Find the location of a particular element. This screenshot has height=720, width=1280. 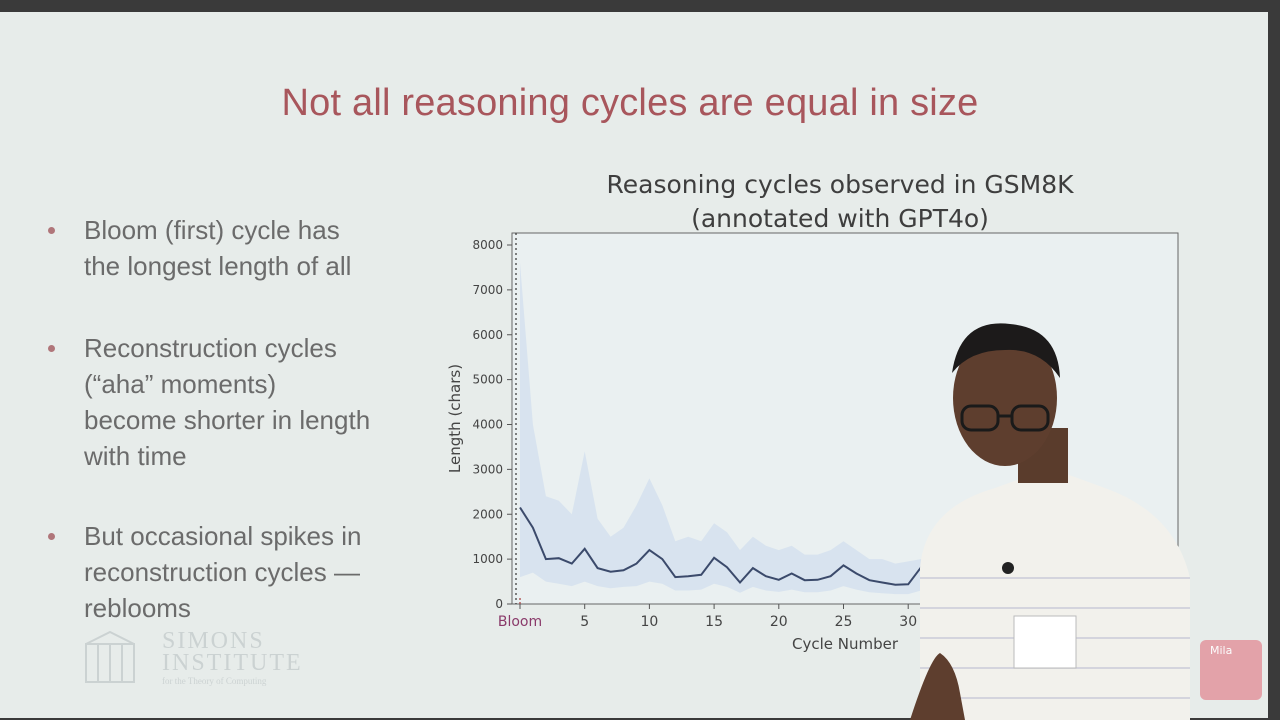

y-tick-label: 3000 is located at coordinates (487, 469).